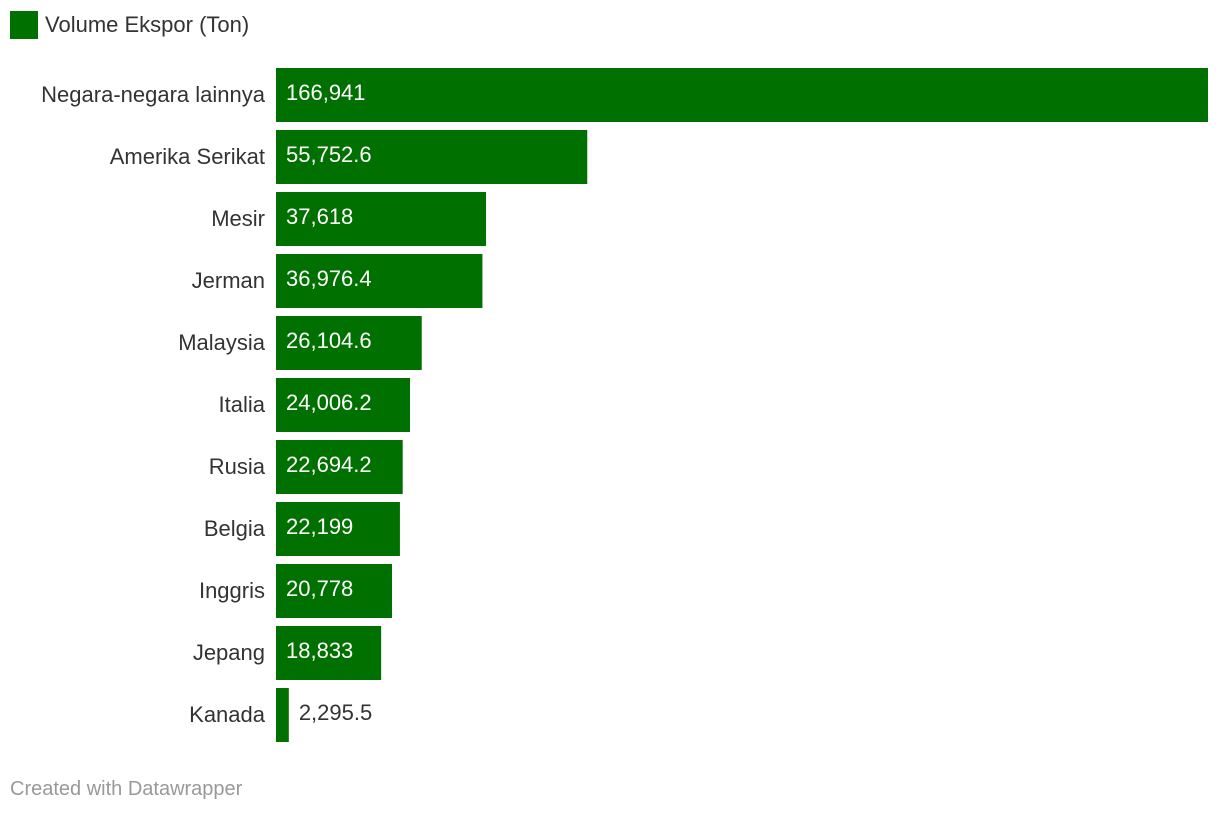  What do you see at coordinates (228, 280) in the screenshot?
I see `category-label: Jerman` at bounding box center [228, 280].